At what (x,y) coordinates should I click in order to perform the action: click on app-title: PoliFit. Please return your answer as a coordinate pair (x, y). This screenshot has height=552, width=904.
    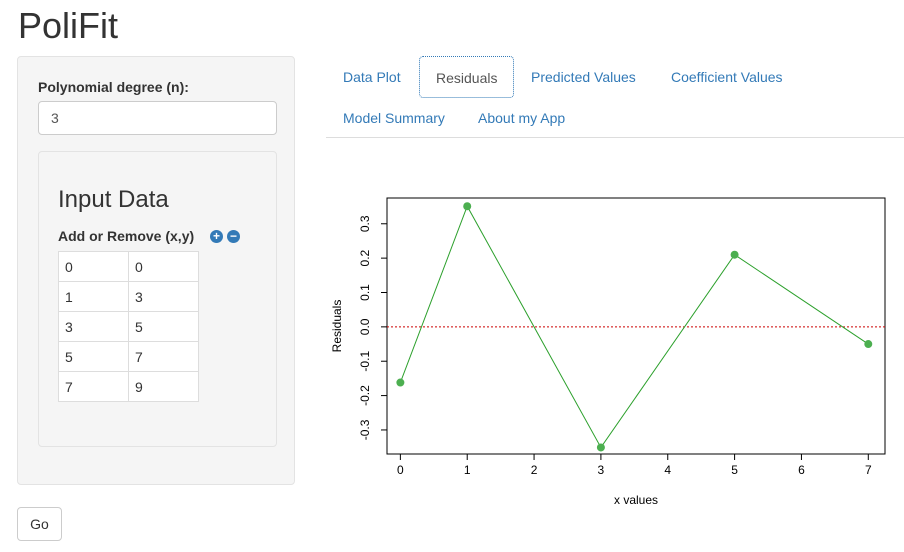
    Looking at the image, I should click on (68, 25).